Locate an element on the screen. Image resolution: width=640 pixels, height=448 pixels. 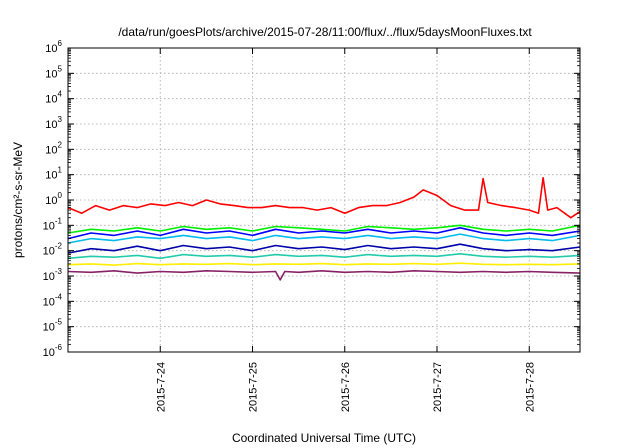
y-tick-label: 10² is located at coordinates (53, 148).